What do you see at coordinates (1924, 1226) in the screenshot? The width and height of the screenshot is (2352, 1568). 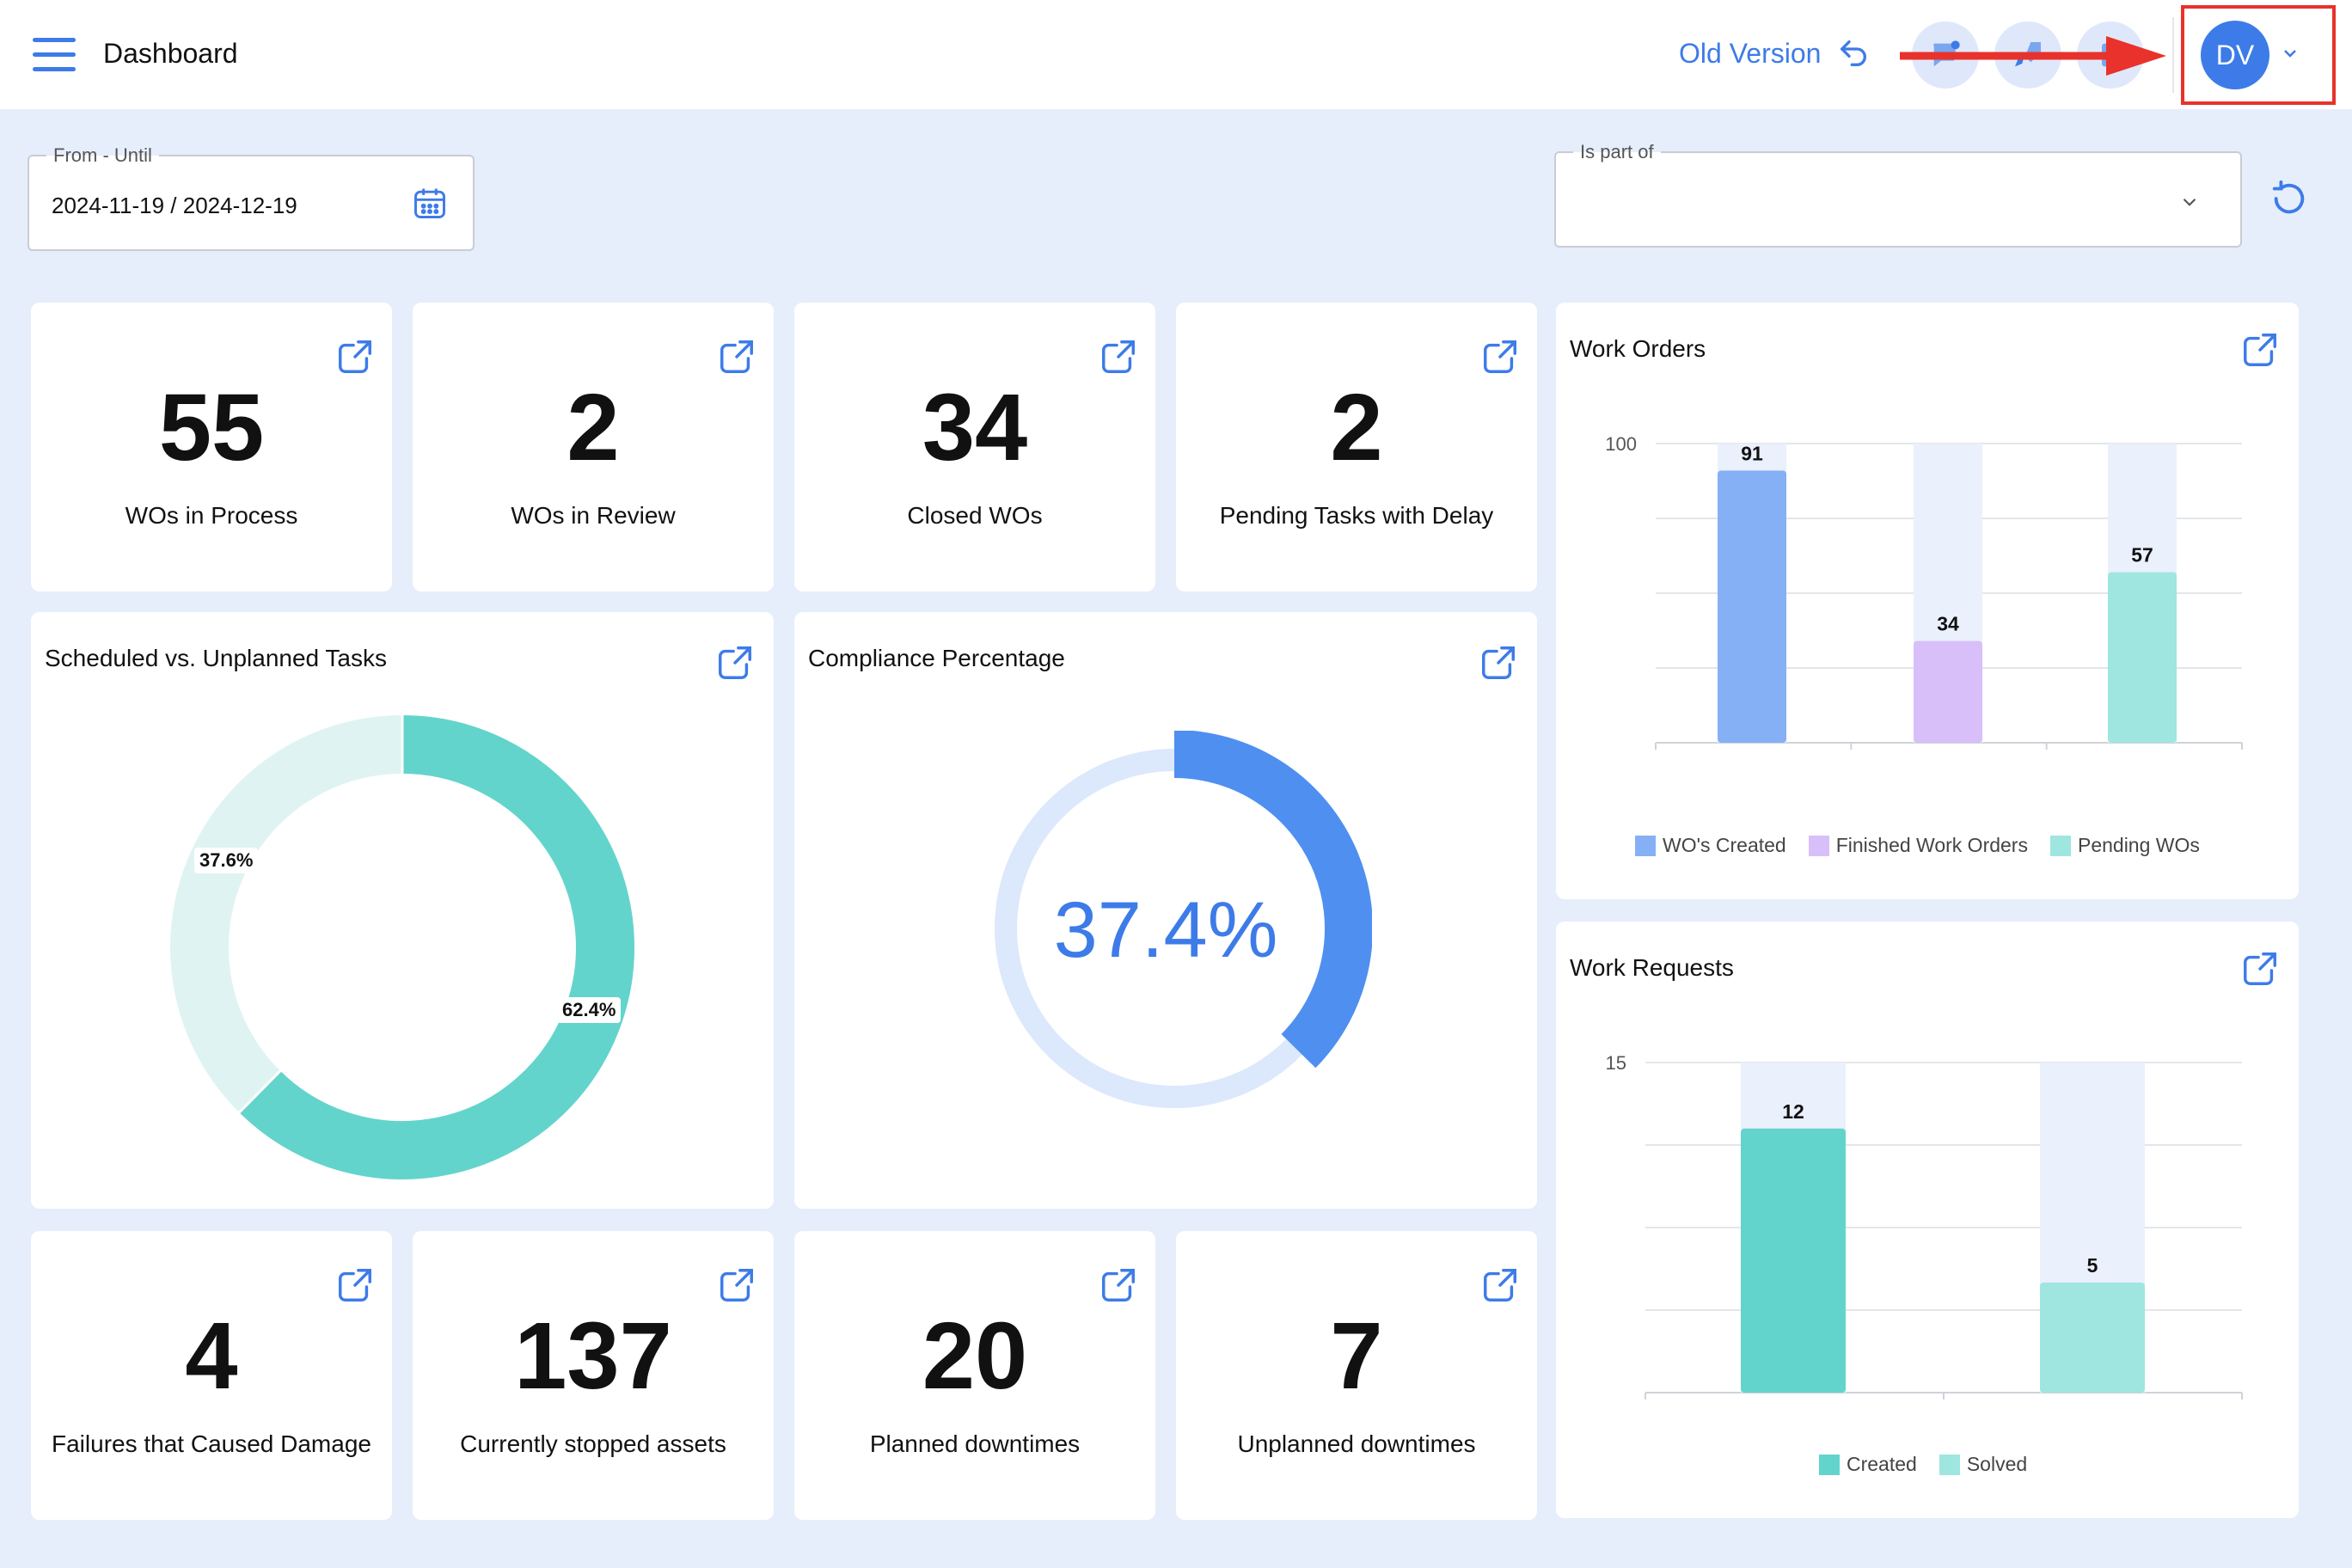 I see `work-requests-bar-chart: 15 12 5` at bounding box center [1924, 1226].